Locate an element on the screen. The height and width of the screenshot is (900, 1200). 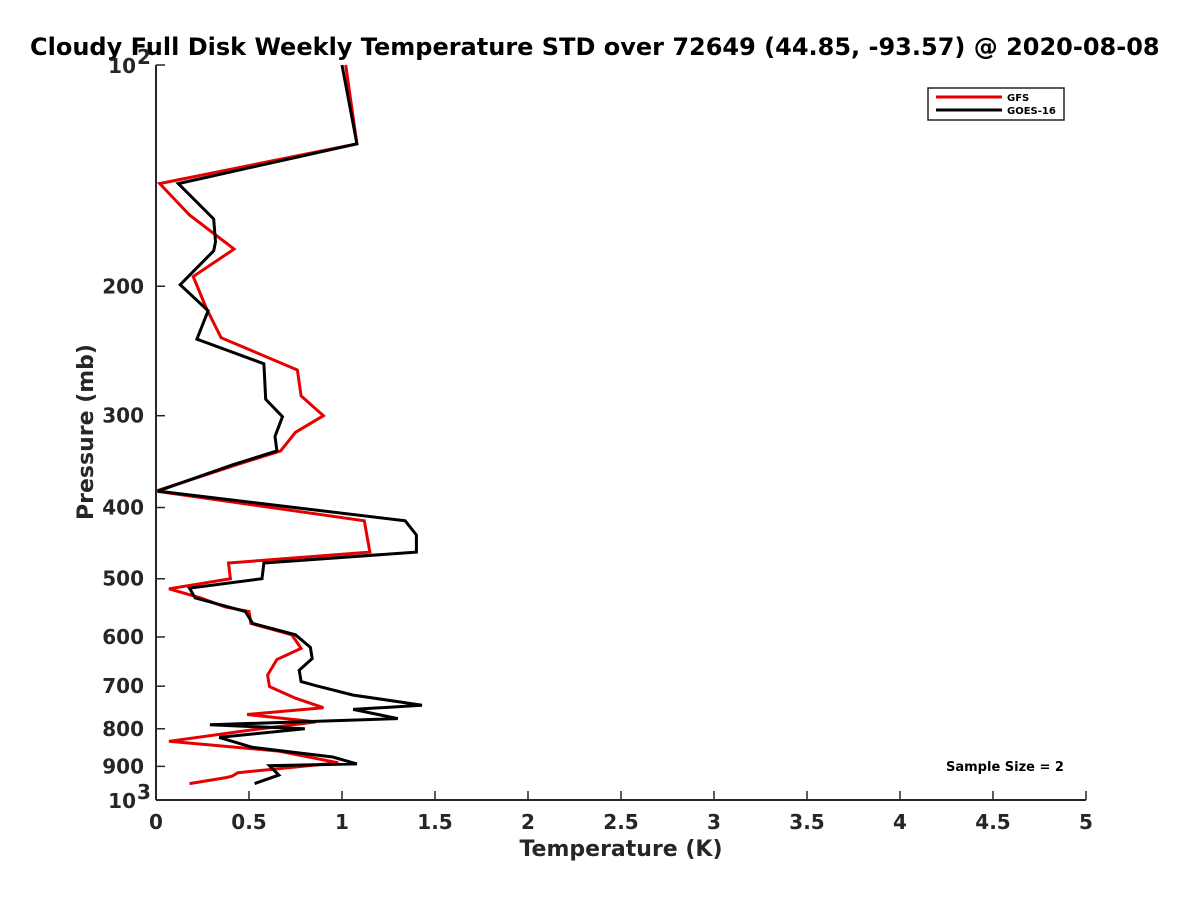
x-axis-label: Temperature (K) is located at coordinates (620, 849).